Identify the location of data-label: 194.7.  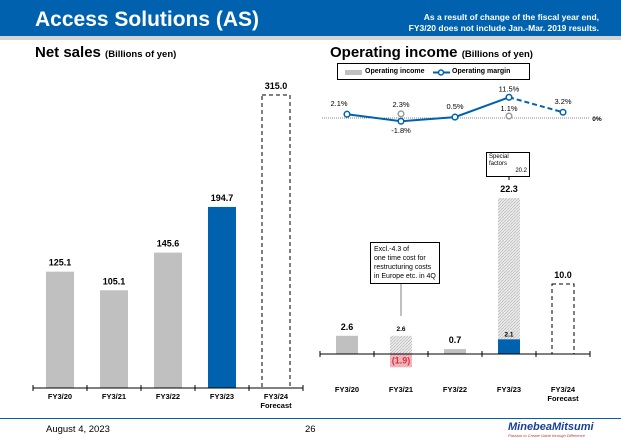
(222, 198).